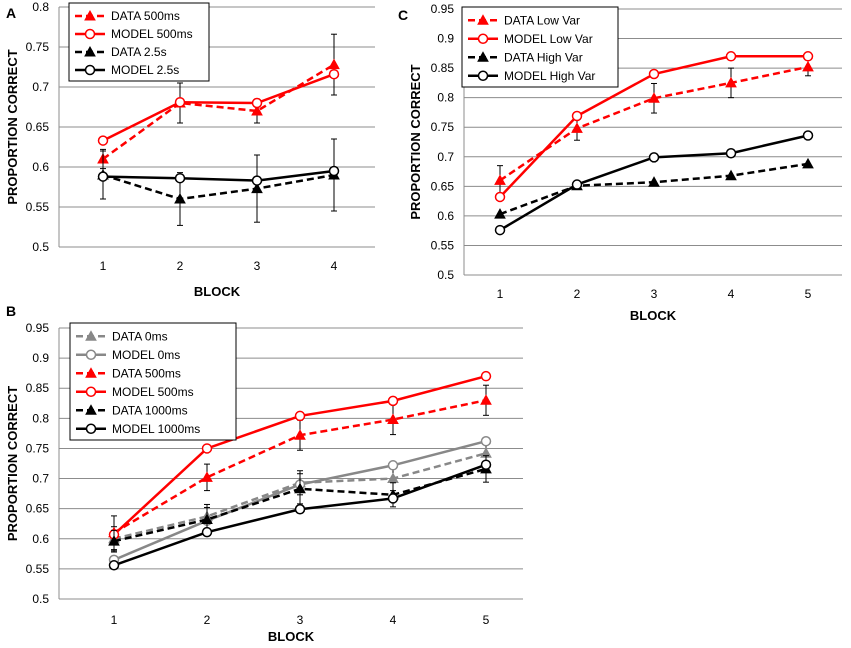 The image size is (851, 648). I want to click on y-tick-label: 0.85, so click(38, 388).